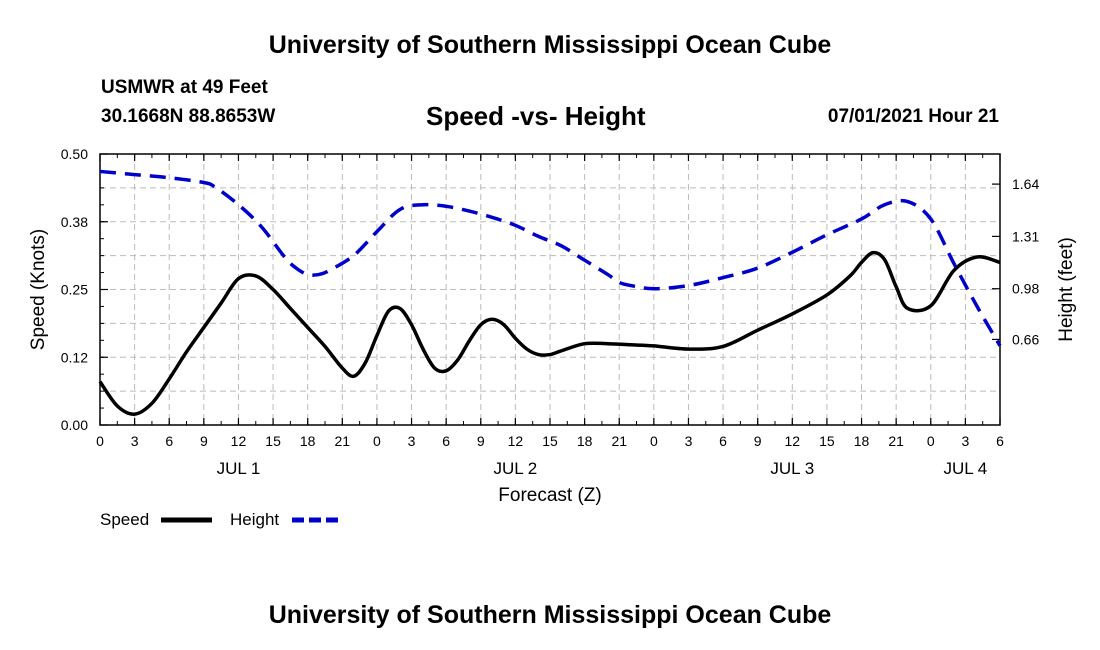 This screenshot has width=1100, height=650. I want to click on y-axis-label-right: Height (feet), so click(1066, 289).